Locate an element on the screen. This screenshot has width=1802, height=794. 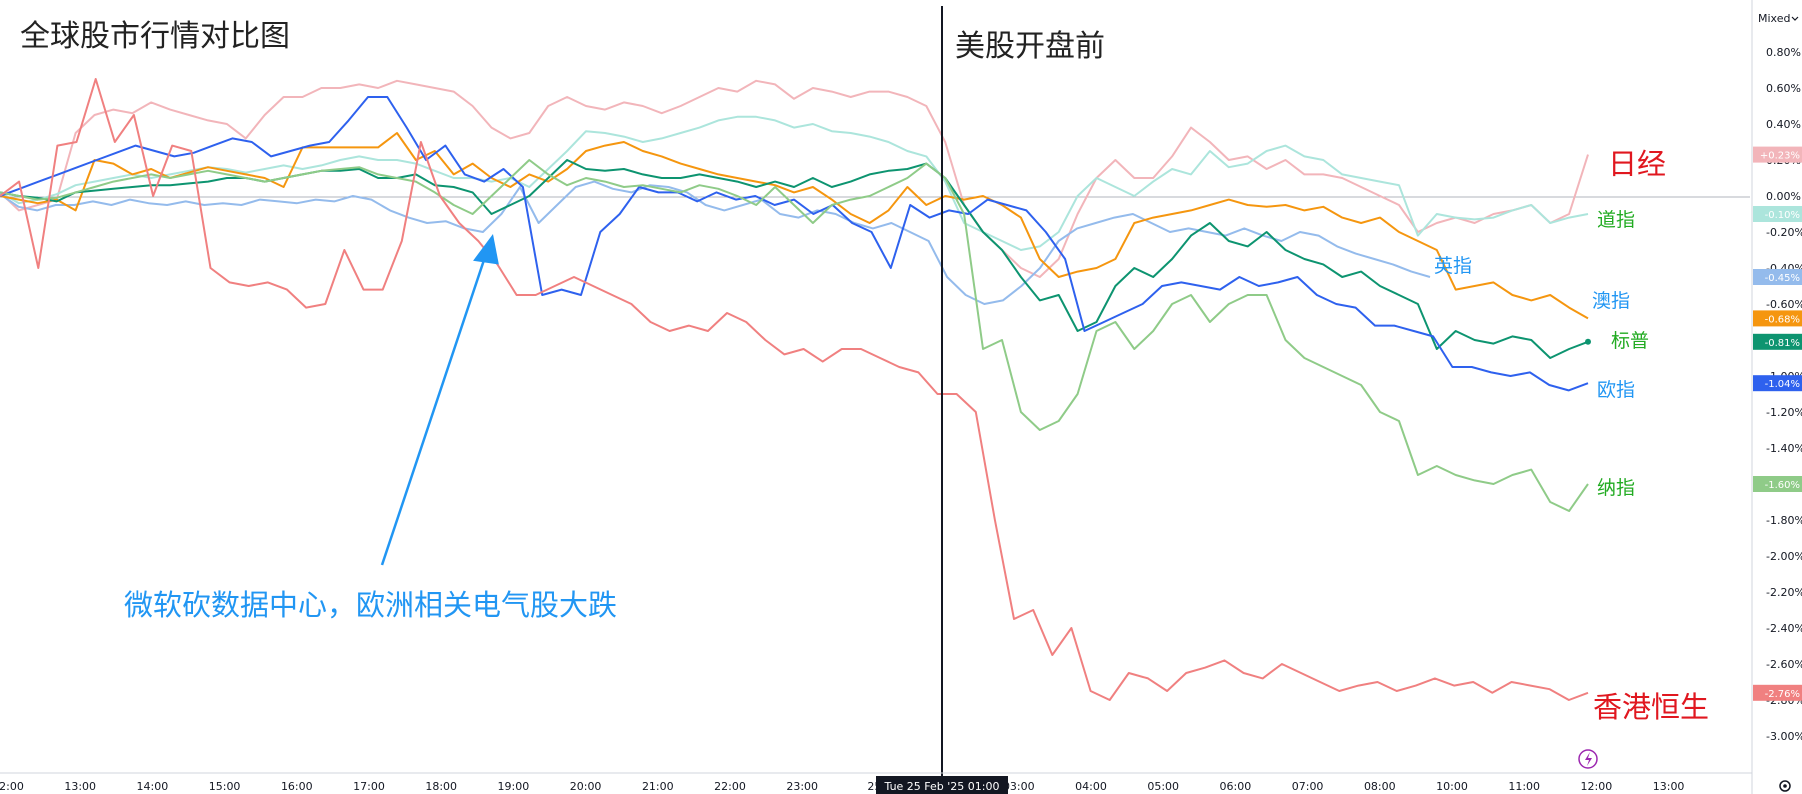
chart-title: 全球股市行情对比图 is located at coordinates (155, 36).